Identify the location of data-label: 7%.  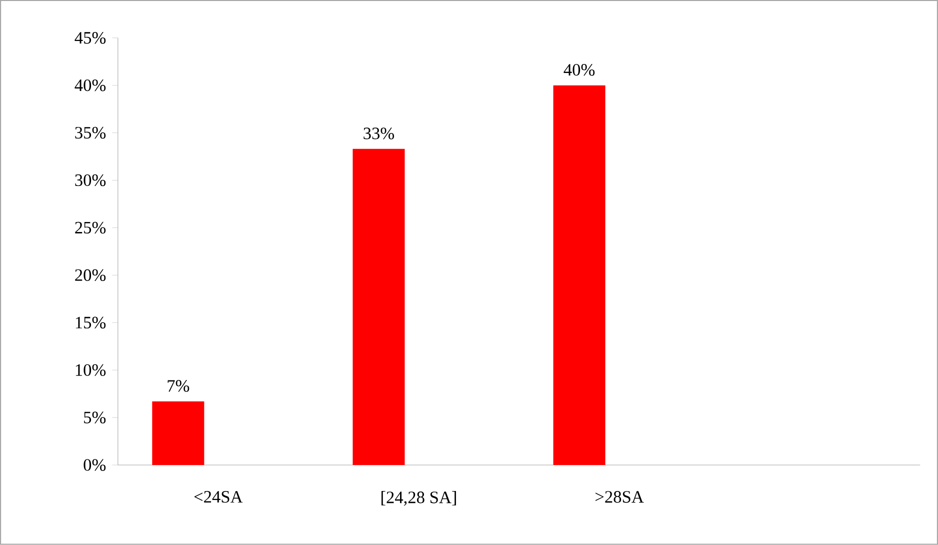
(179, 386).